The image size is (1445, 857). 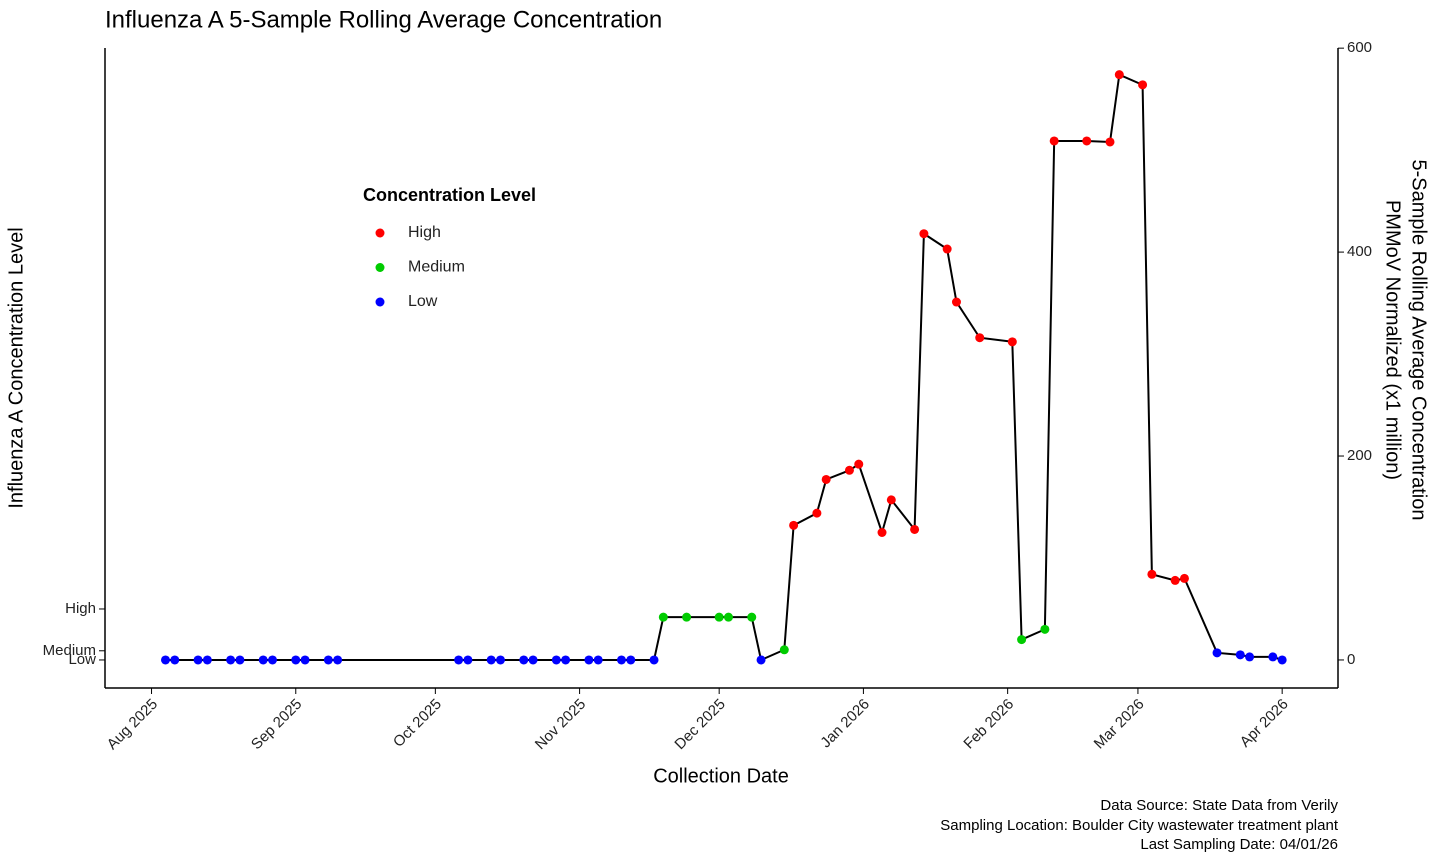 What do you see at coordinates (1239, 844) in the screenshot?
I see `caption: Last Sampling Date: 04/01/26` at bounding box center [1239, 844].